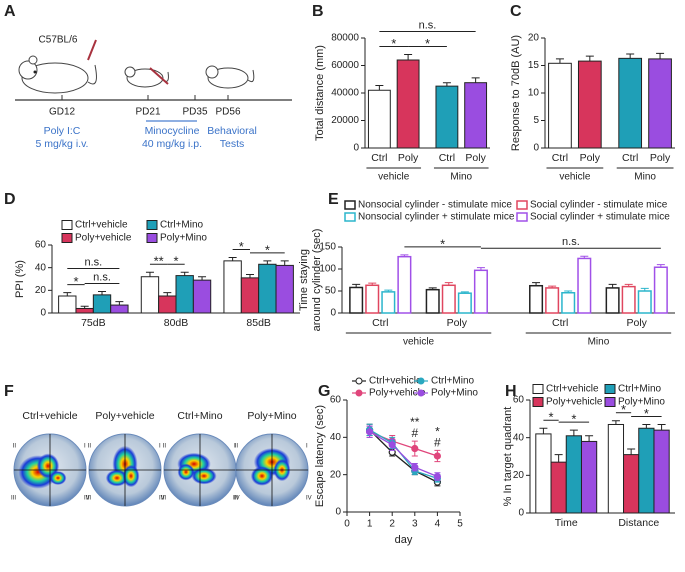 The height and width of the screenshot is (572, 685). What do you see at coordinates (20, 279) in the screenshot?
I see `y-axis-label: PPI (%)` at bounding box center [20, 279].